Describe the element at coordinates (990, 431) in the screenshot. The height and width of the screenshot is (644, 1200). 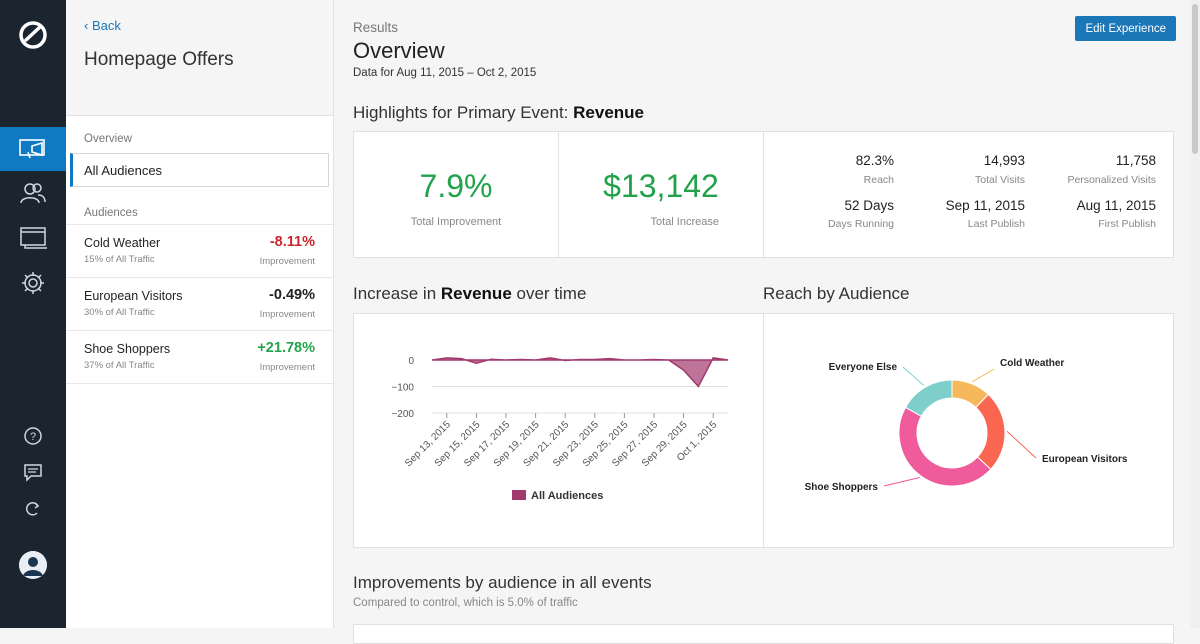
I see `donut-slice-european-visitors` at that location.